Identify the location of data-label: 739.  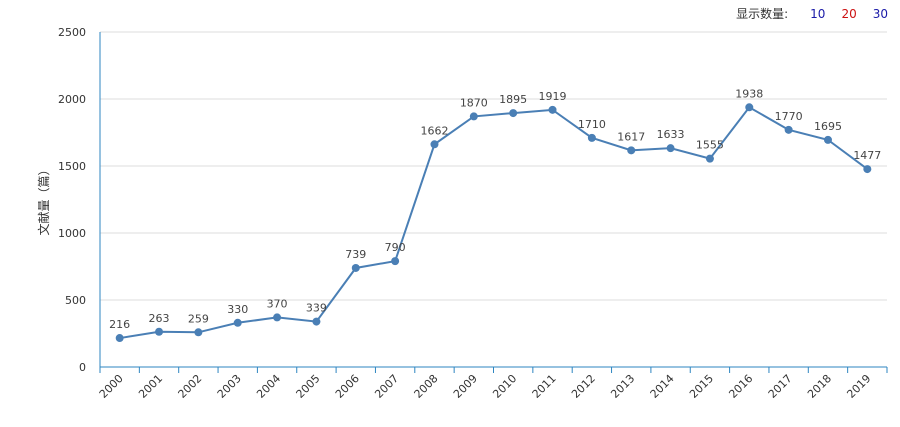
(355, 254).